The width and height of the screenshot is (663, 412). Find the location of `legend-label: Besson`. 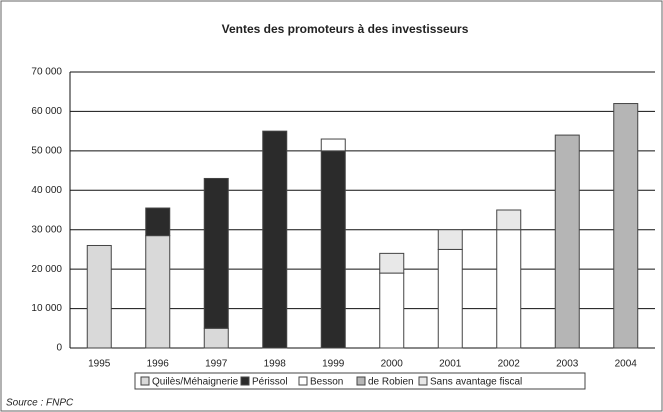

legend-label: Besson is located at coordinates (326, 382).